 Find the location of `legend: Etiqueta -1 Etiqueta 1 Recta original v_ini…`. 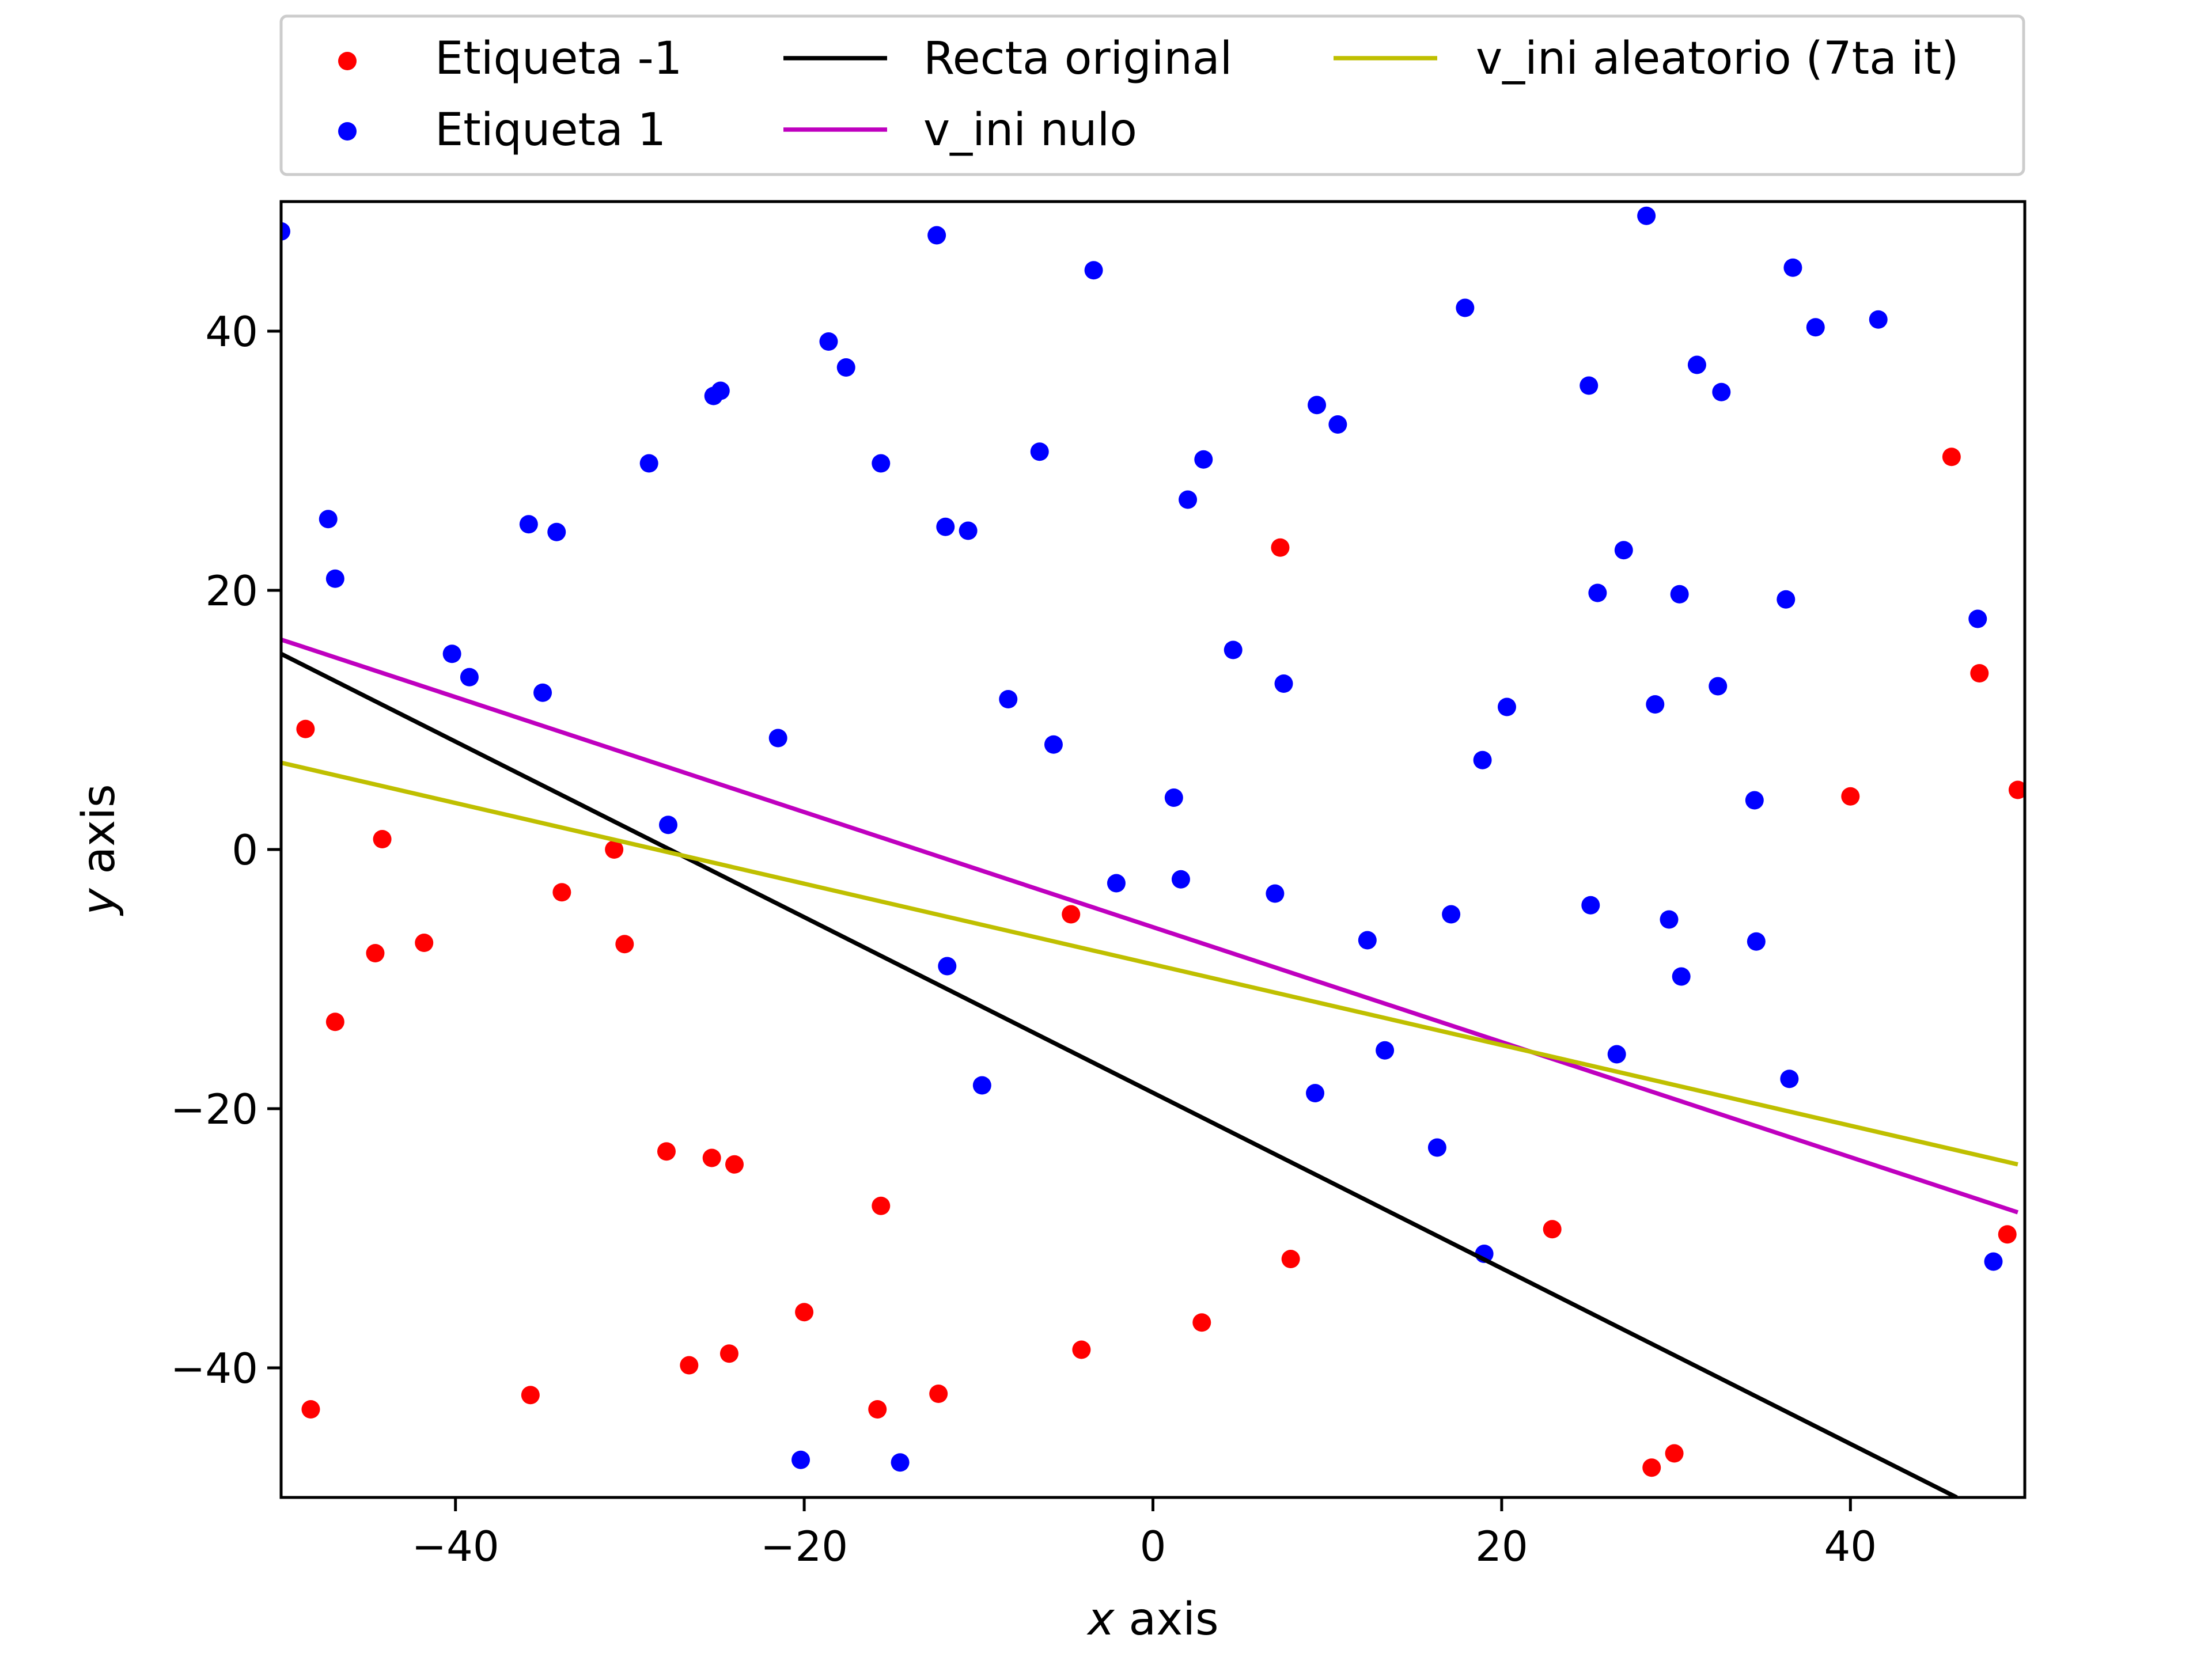

legend: Etiqueta -1 Etiqueta 1 Recta original v_ini… is located at coordinates (1152, 95).